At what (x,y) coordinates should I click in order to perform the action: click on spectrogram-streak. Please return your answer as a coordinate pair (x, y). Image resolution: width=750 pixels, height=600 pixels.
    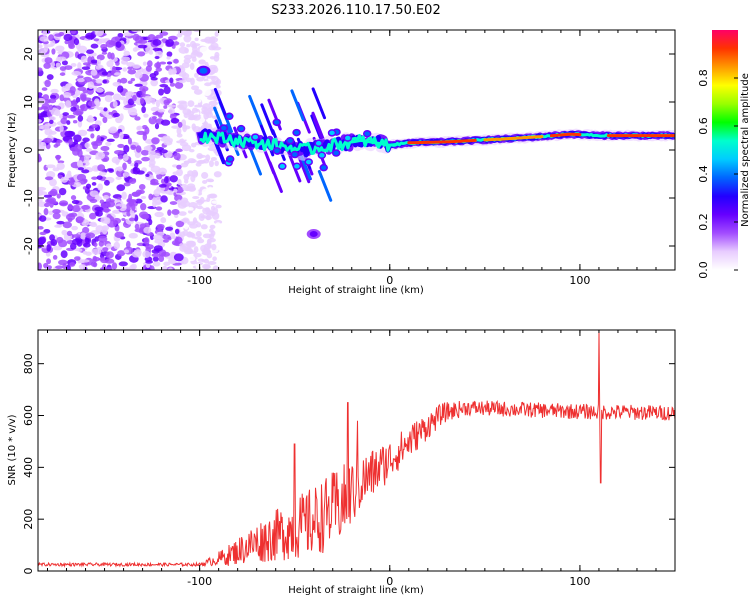
    Looking at the image, I should click on (325, 185).